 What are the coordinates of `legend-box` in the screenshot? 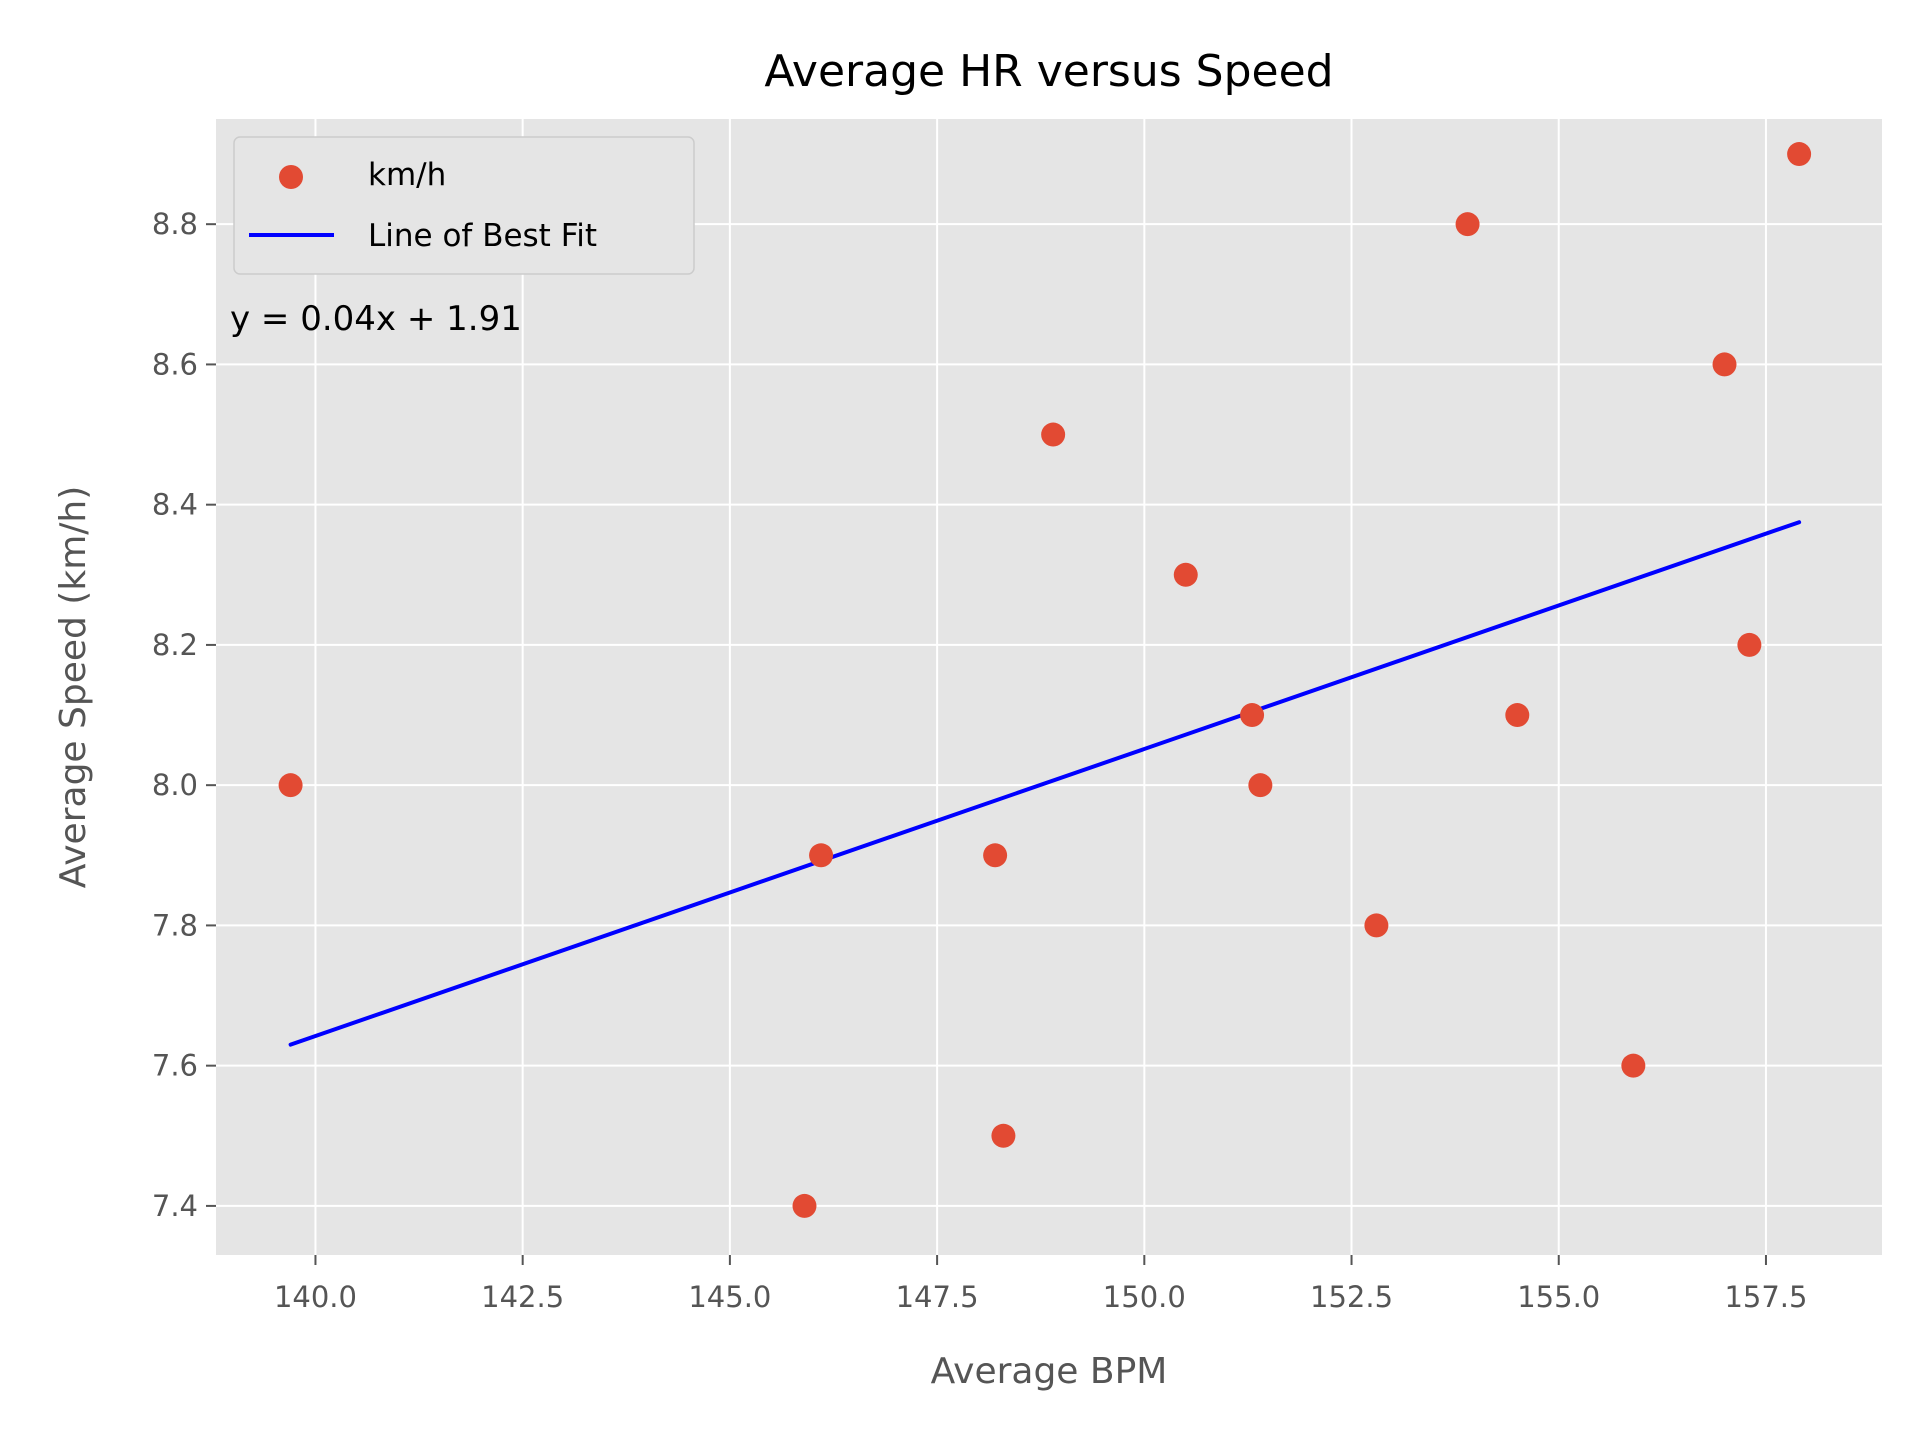 It's located at (464, 205).